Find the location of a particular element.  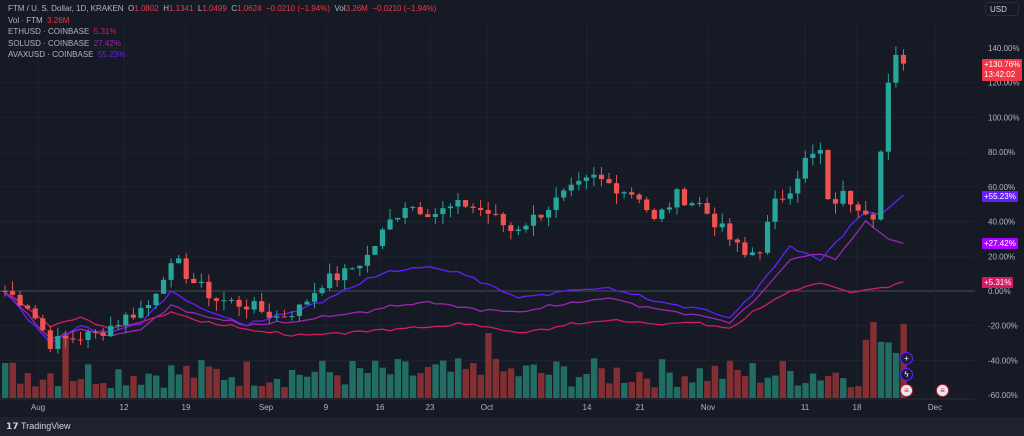

legend-eth: ETHUSD · COINBASE 5.31% is located at coordinates (62, 31).